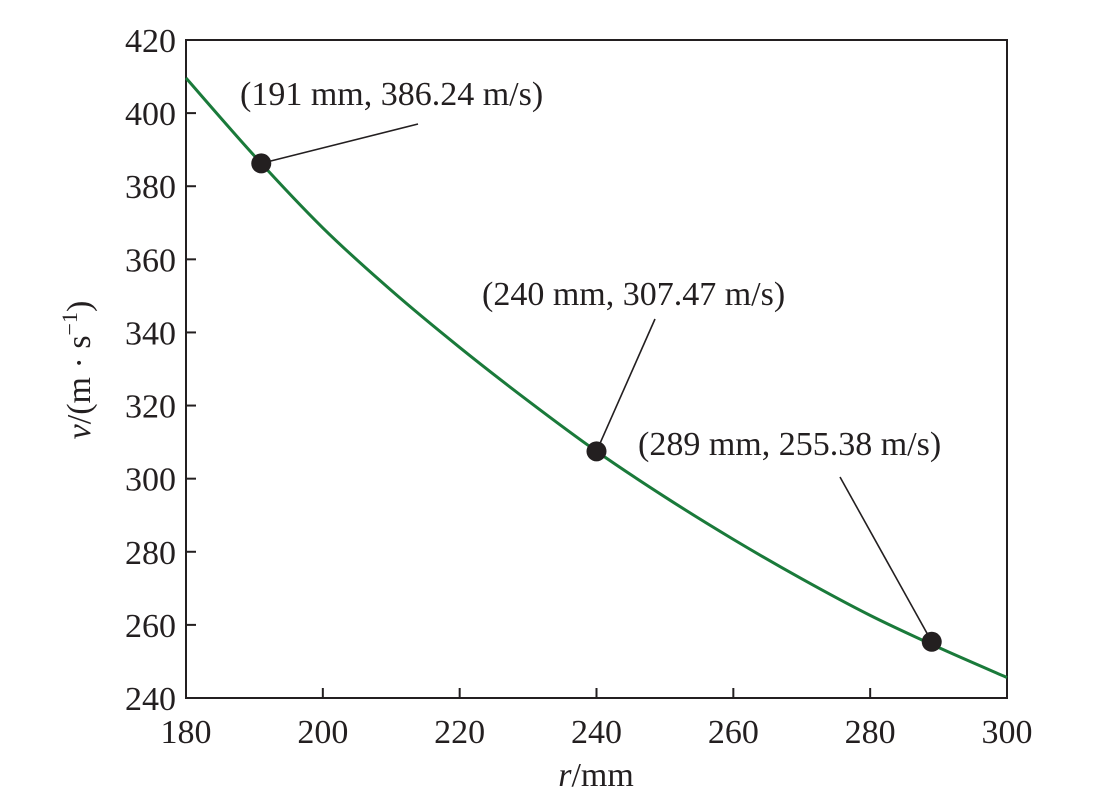  Describe the element at coordinates (150, 260) in the screenshot. I see `y-tick-label: 360` at that location.